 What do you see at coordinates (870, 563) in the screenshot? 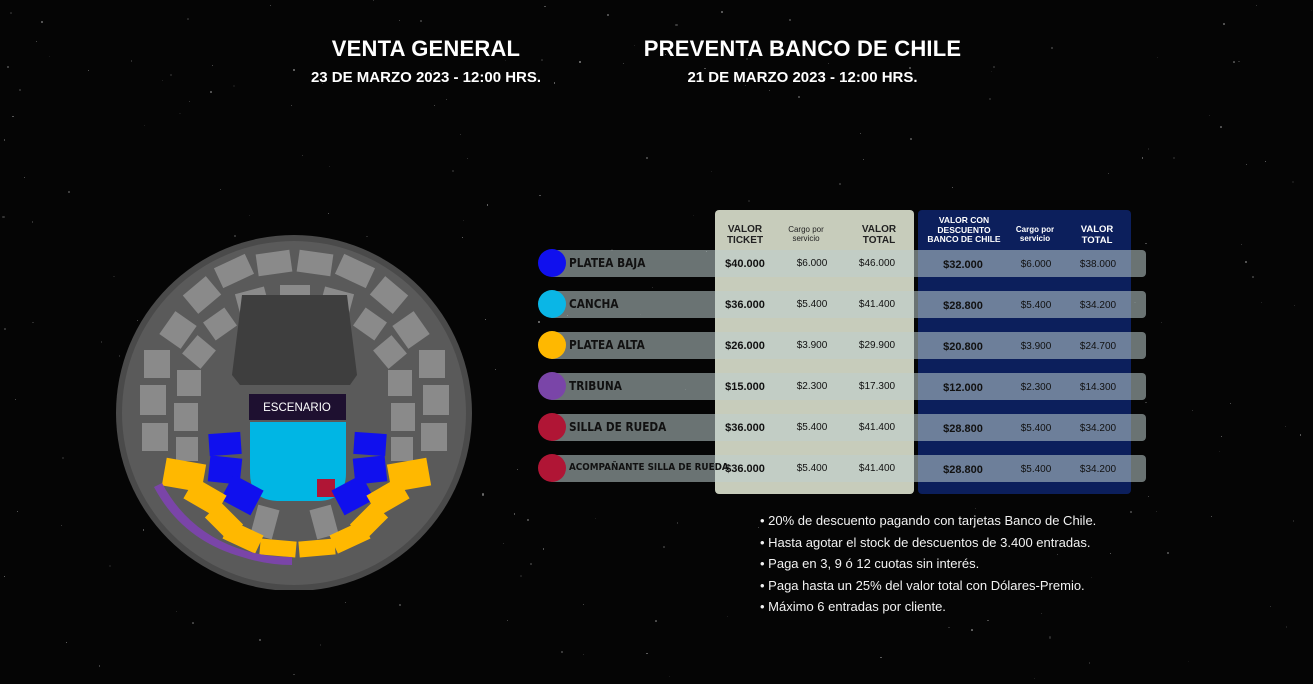
I see `note-item: • Paga en 3, 9 ó 12 cuotas sin interés.` at bounding box center [870, 563].